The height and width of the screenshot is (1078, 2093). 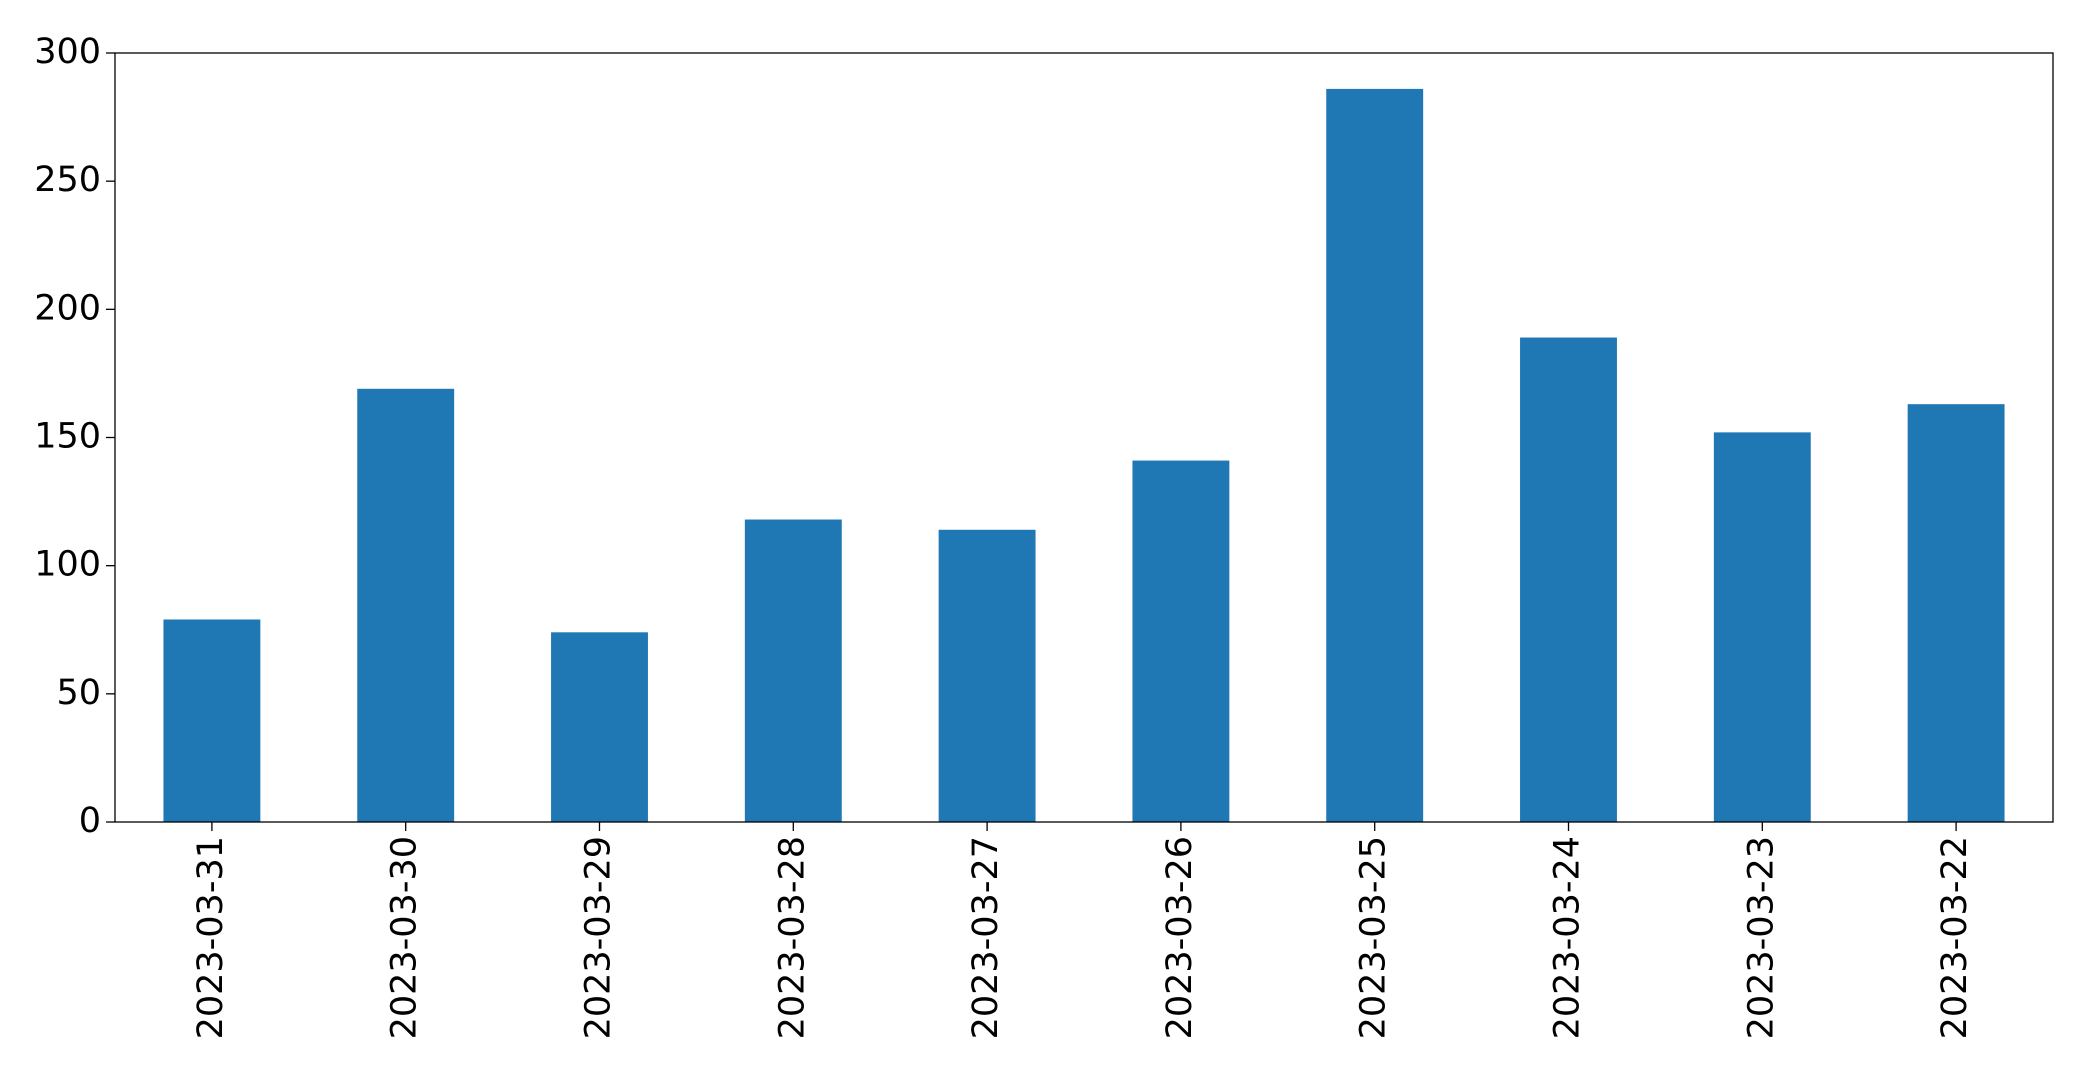 I want to click on y-tick-label: 50, so click(x=78, y=693).